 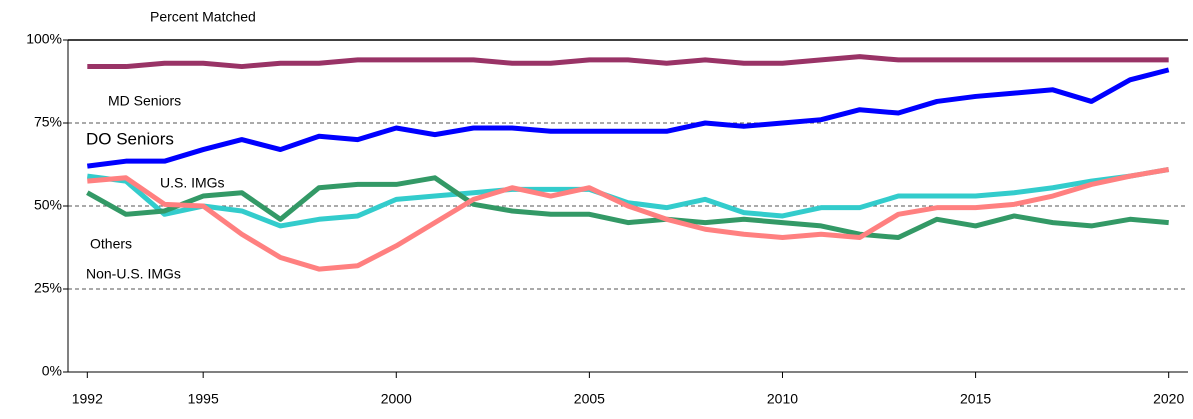 I want to click on y-tick-label: 75%, so click(x=48, y=122).